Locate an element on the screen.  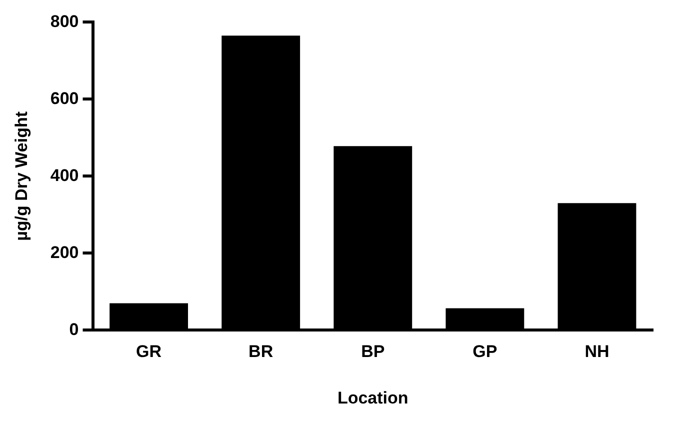
y-tick-label: 800 is located at coordinates (64, 21).